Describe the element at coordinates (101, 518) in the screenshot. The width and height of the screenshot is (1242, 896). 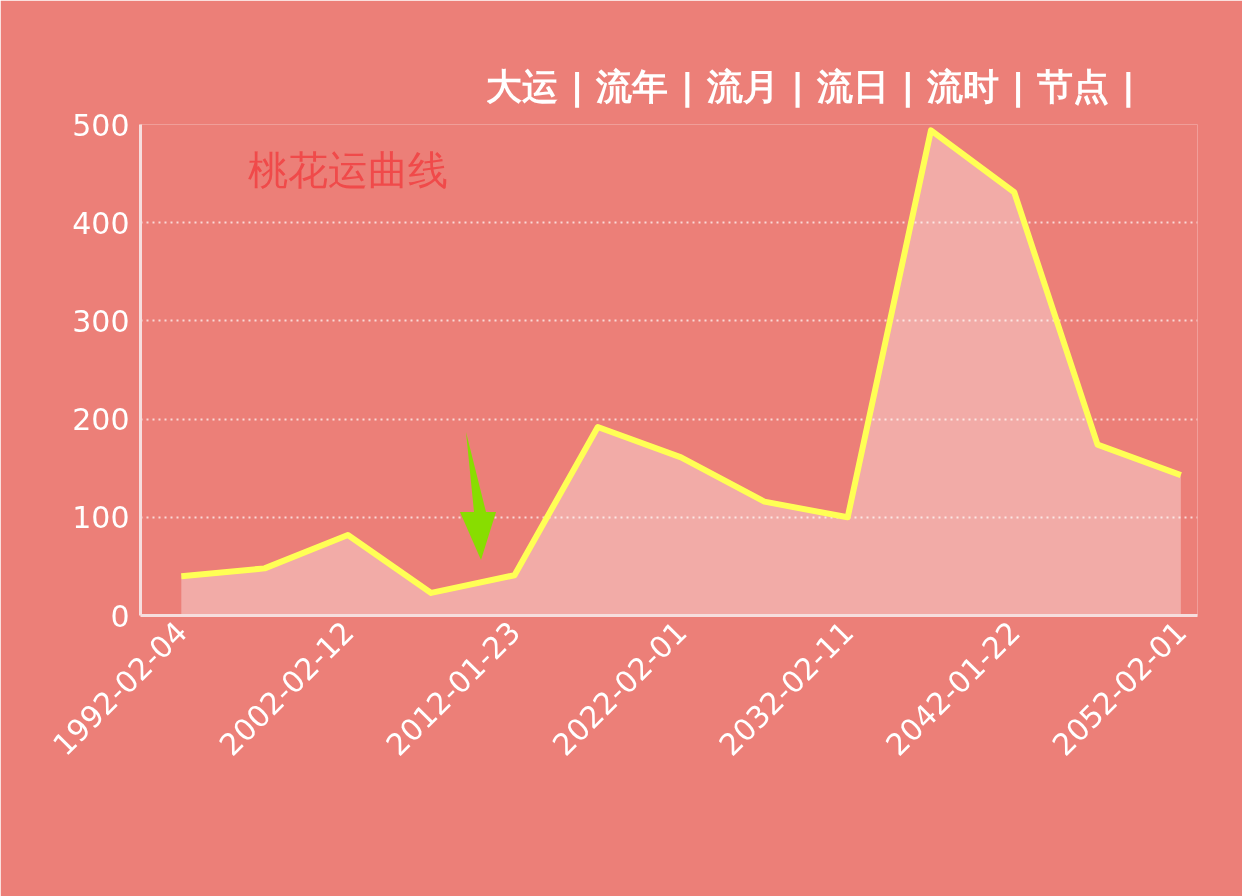
I see `y-tick-label: 100` at that location.